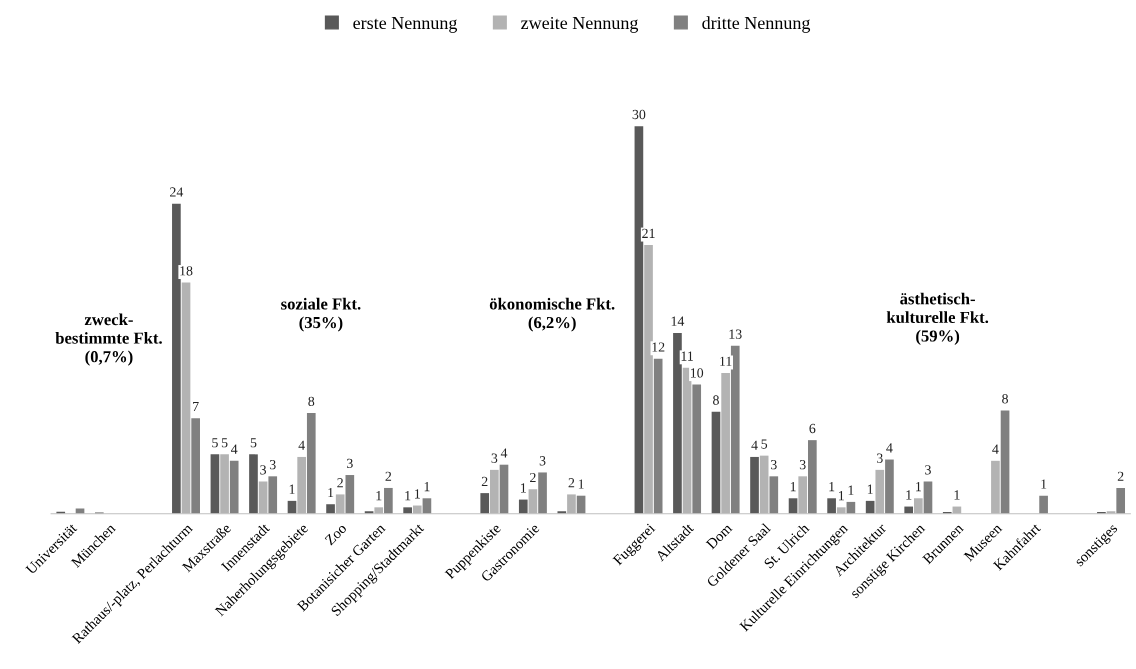 The image size is (1136, 669). I want to click on data-label: 6, so click(812, 428).